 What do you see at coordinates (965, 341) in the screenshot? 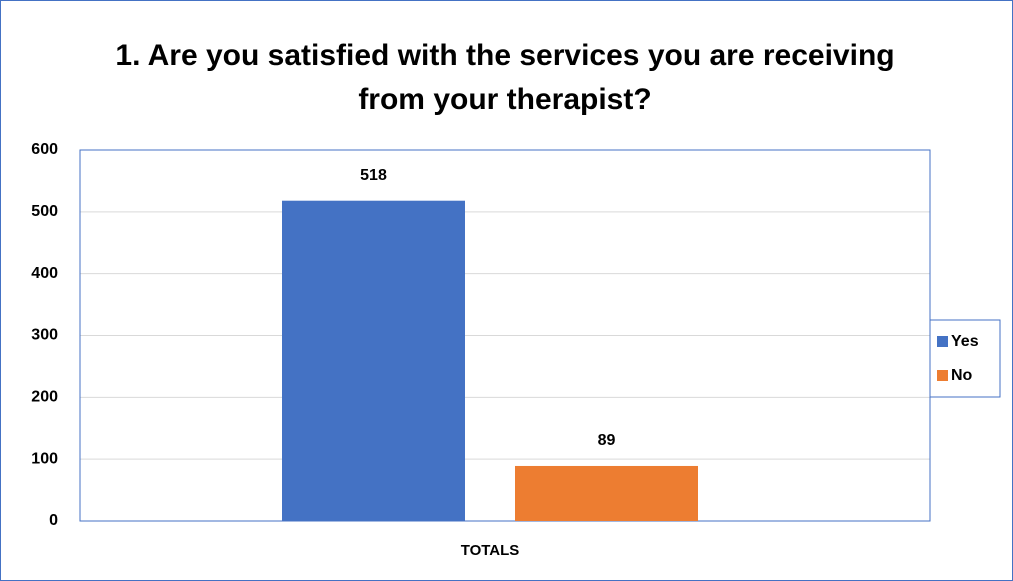
I see `legend-label: Yes` at bounding box center [965, 341].